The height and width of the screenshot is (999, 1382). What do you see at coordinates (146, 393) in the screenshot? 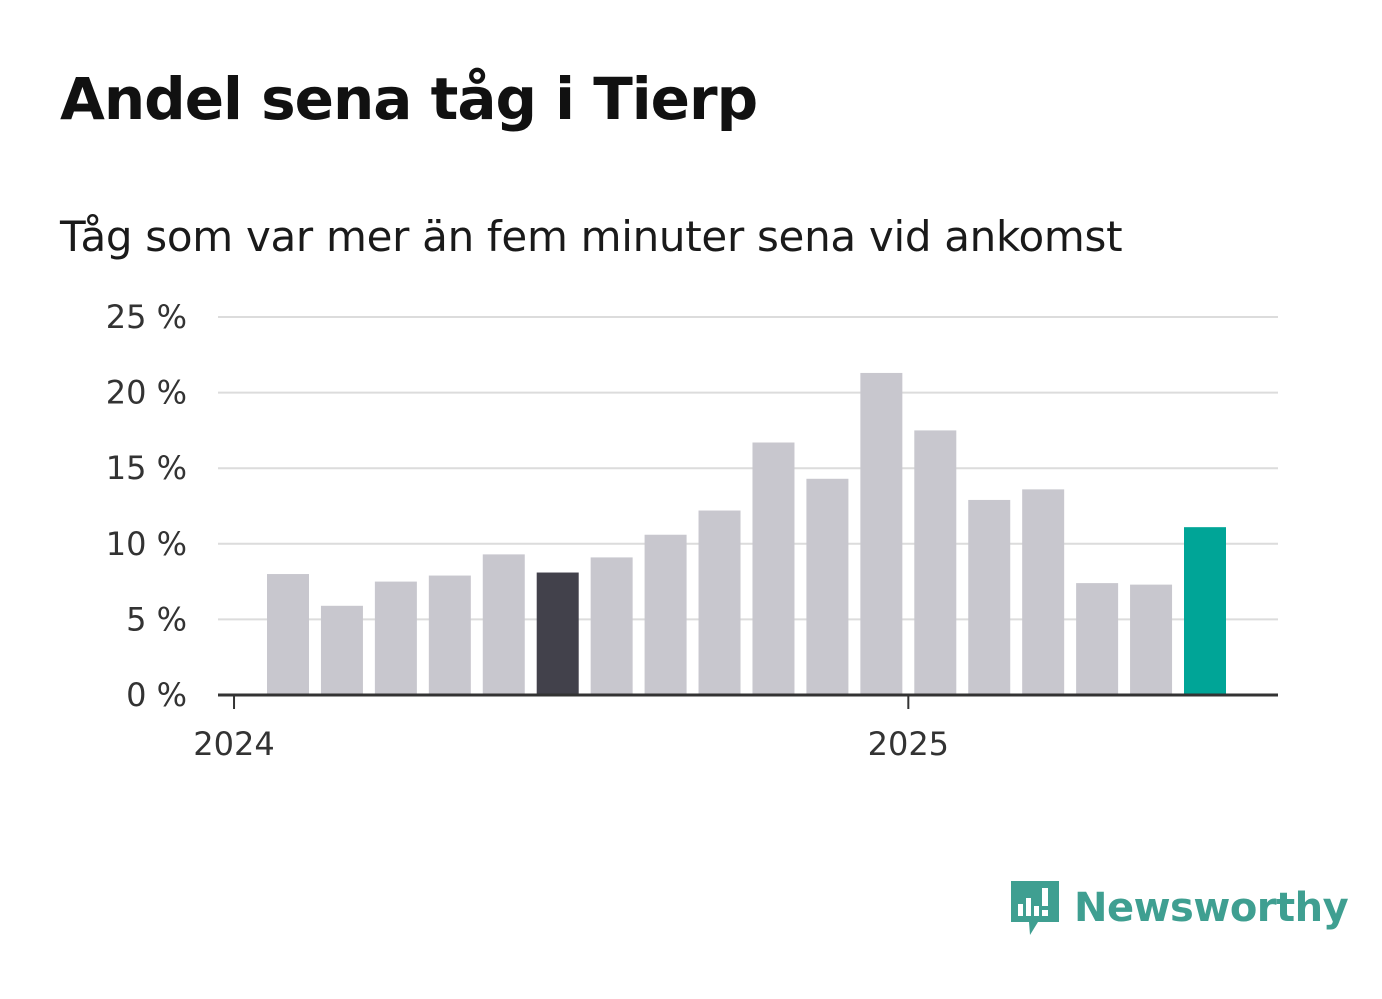
I see `y-tick-label: 20 %` at bounding box center [146, 393].